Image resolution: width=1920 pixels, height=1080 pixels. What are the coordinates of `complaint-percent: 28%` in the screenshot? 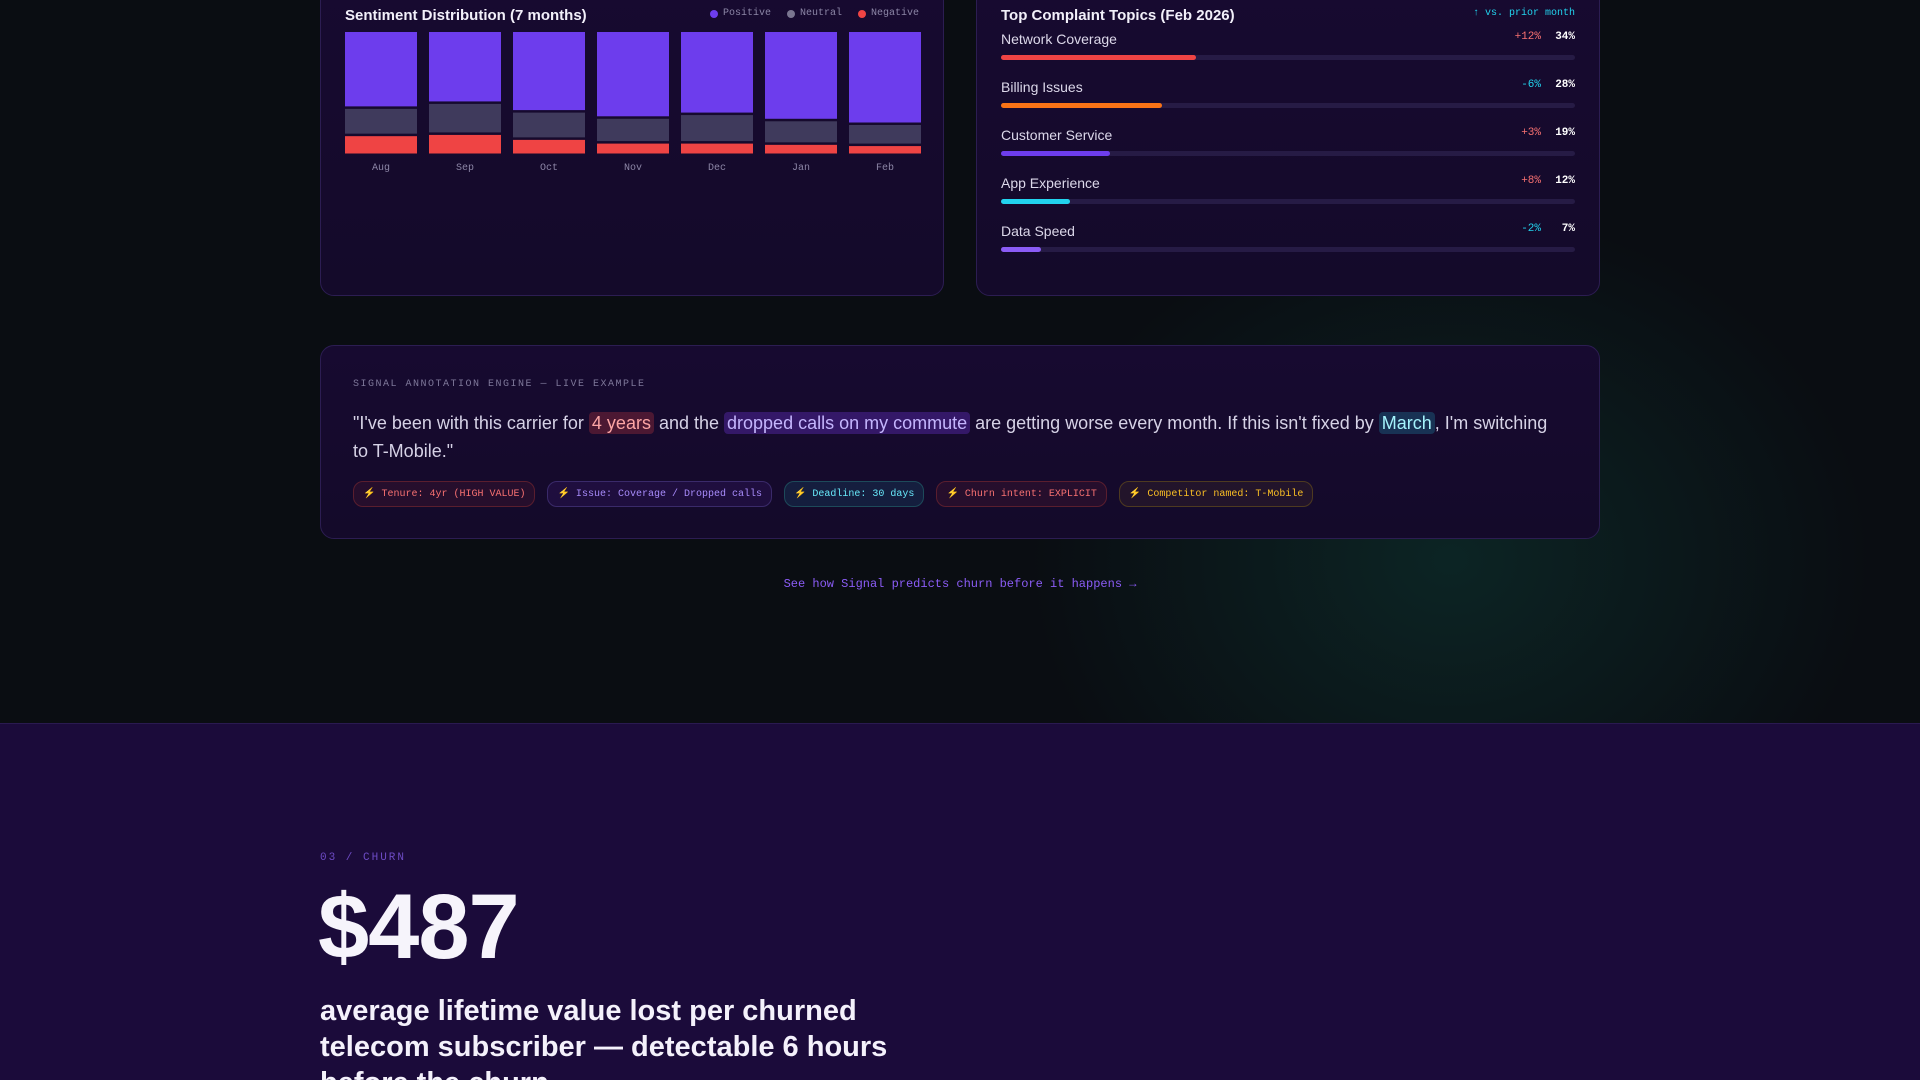 It's located at (1565, 85).